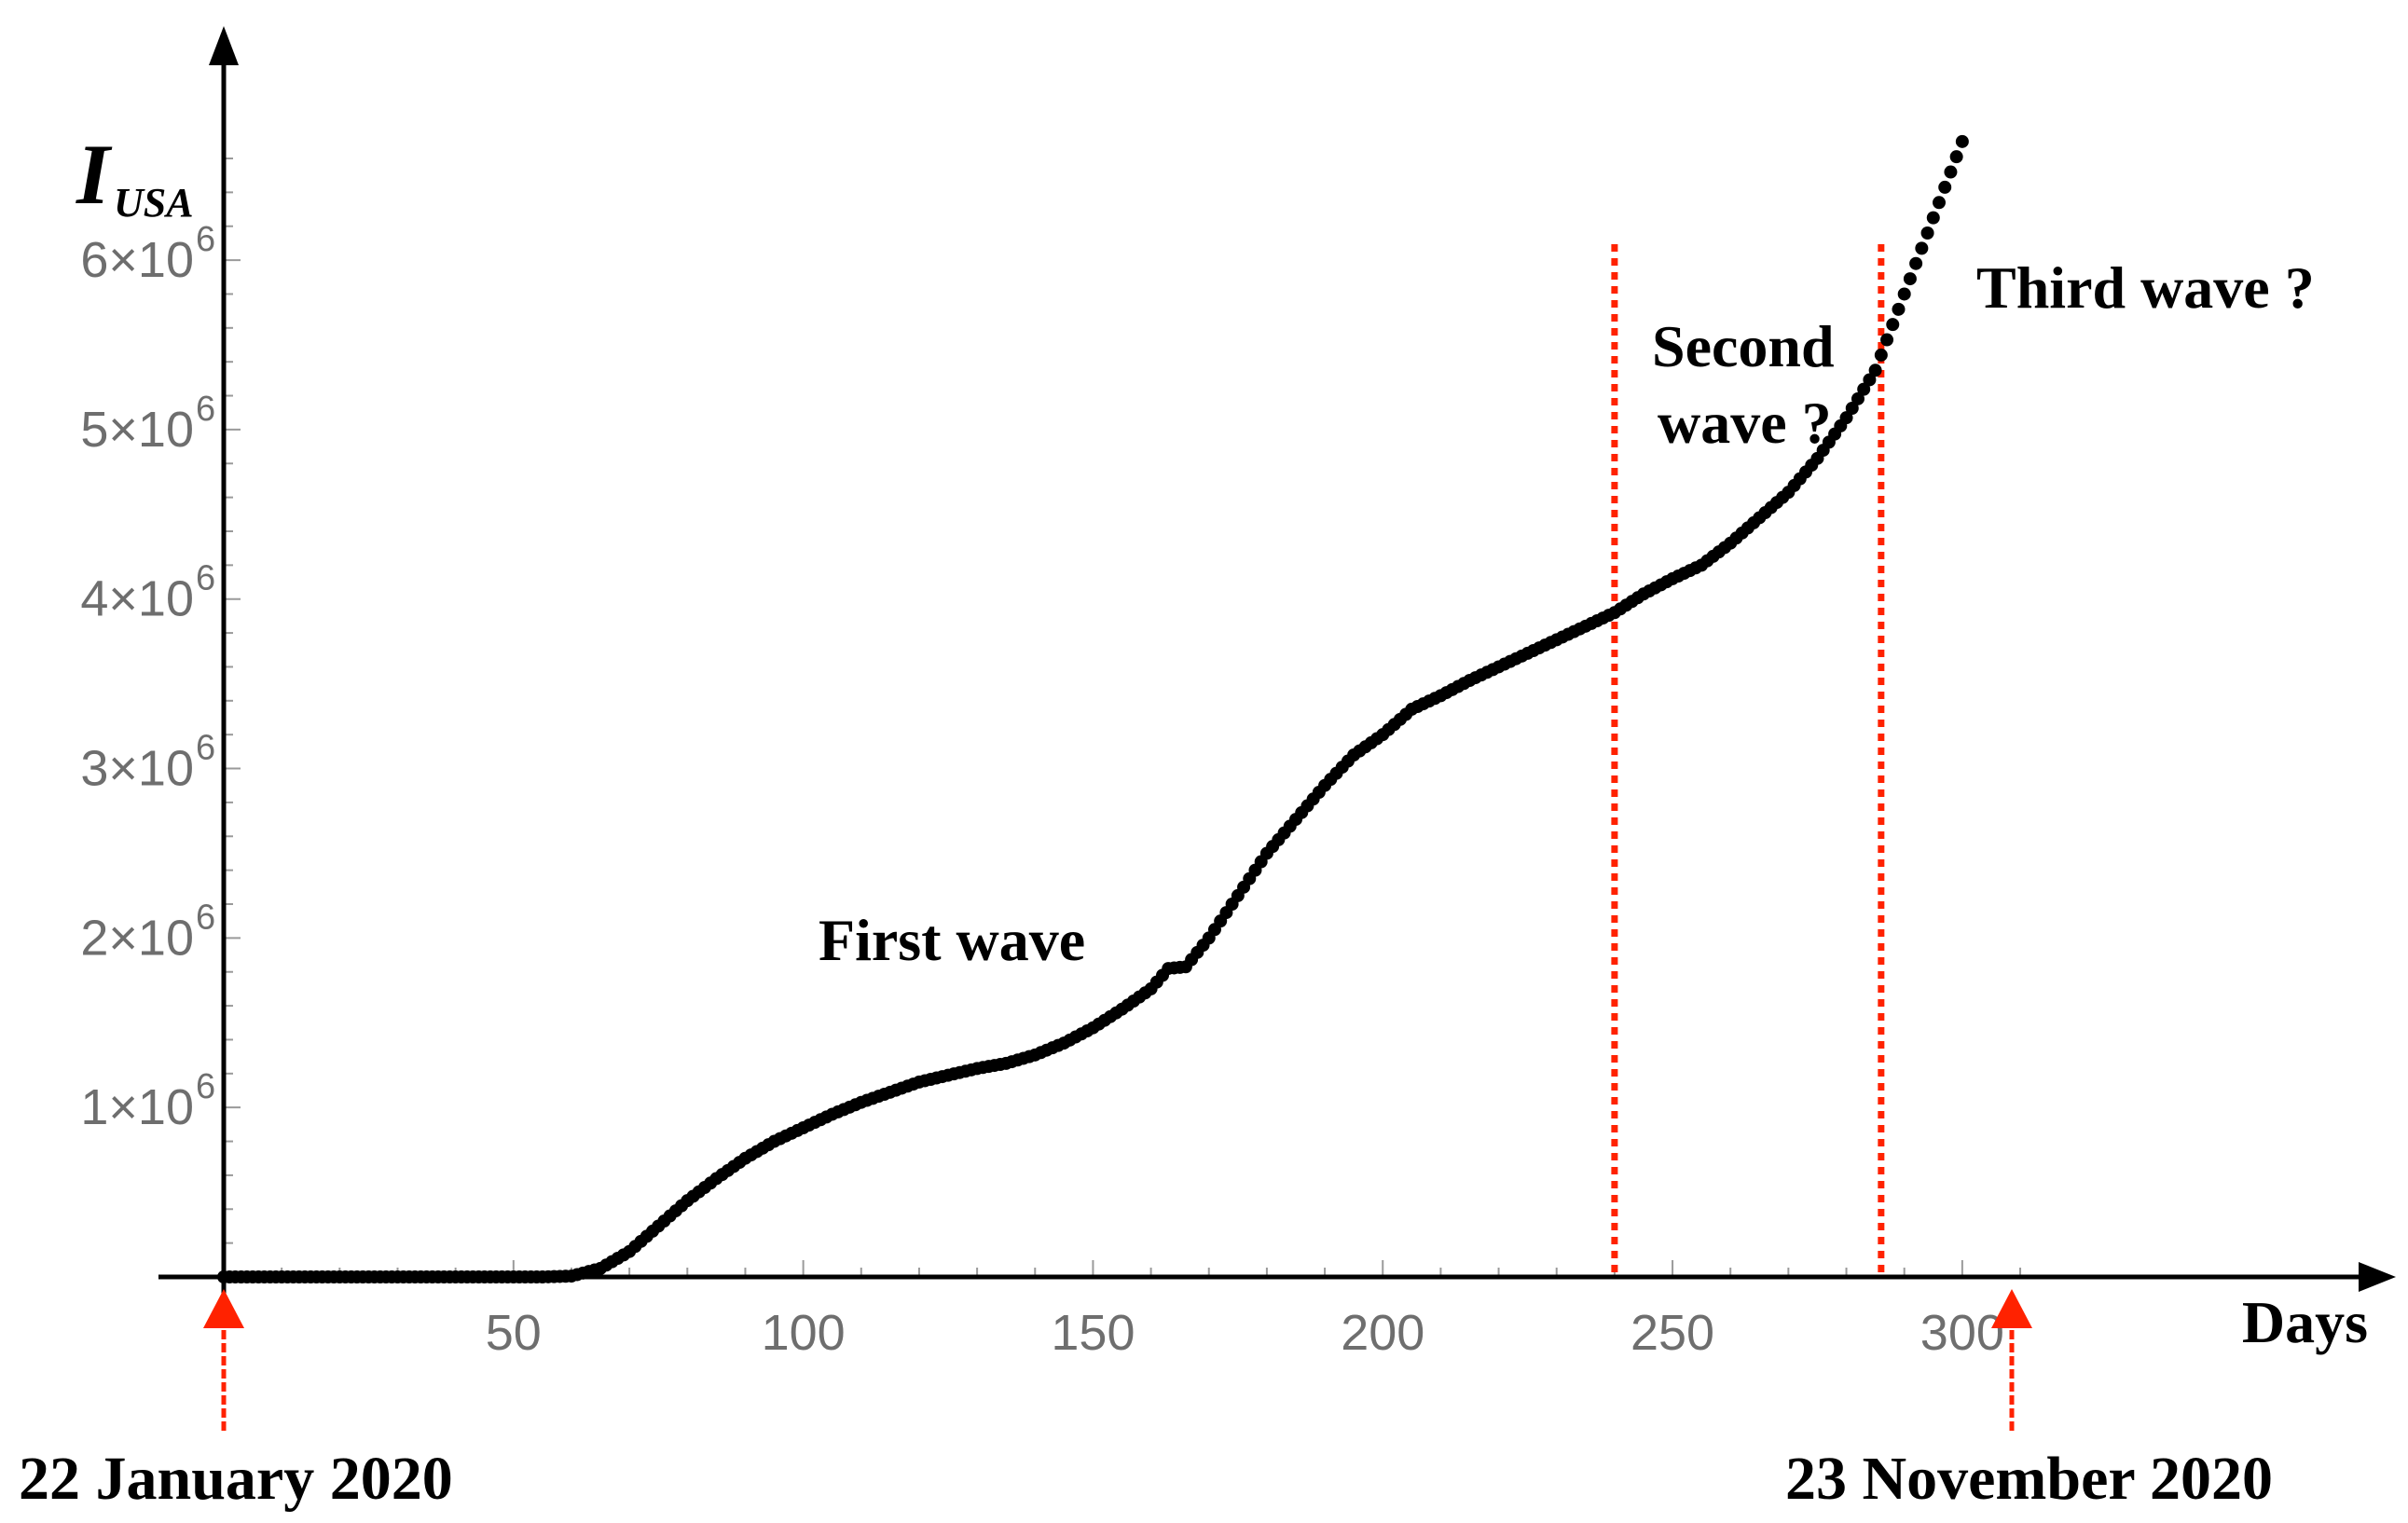 This screenshot has height=1523, width=2408. I want to click on x-axis-label: Days, so click(2305, 1322).